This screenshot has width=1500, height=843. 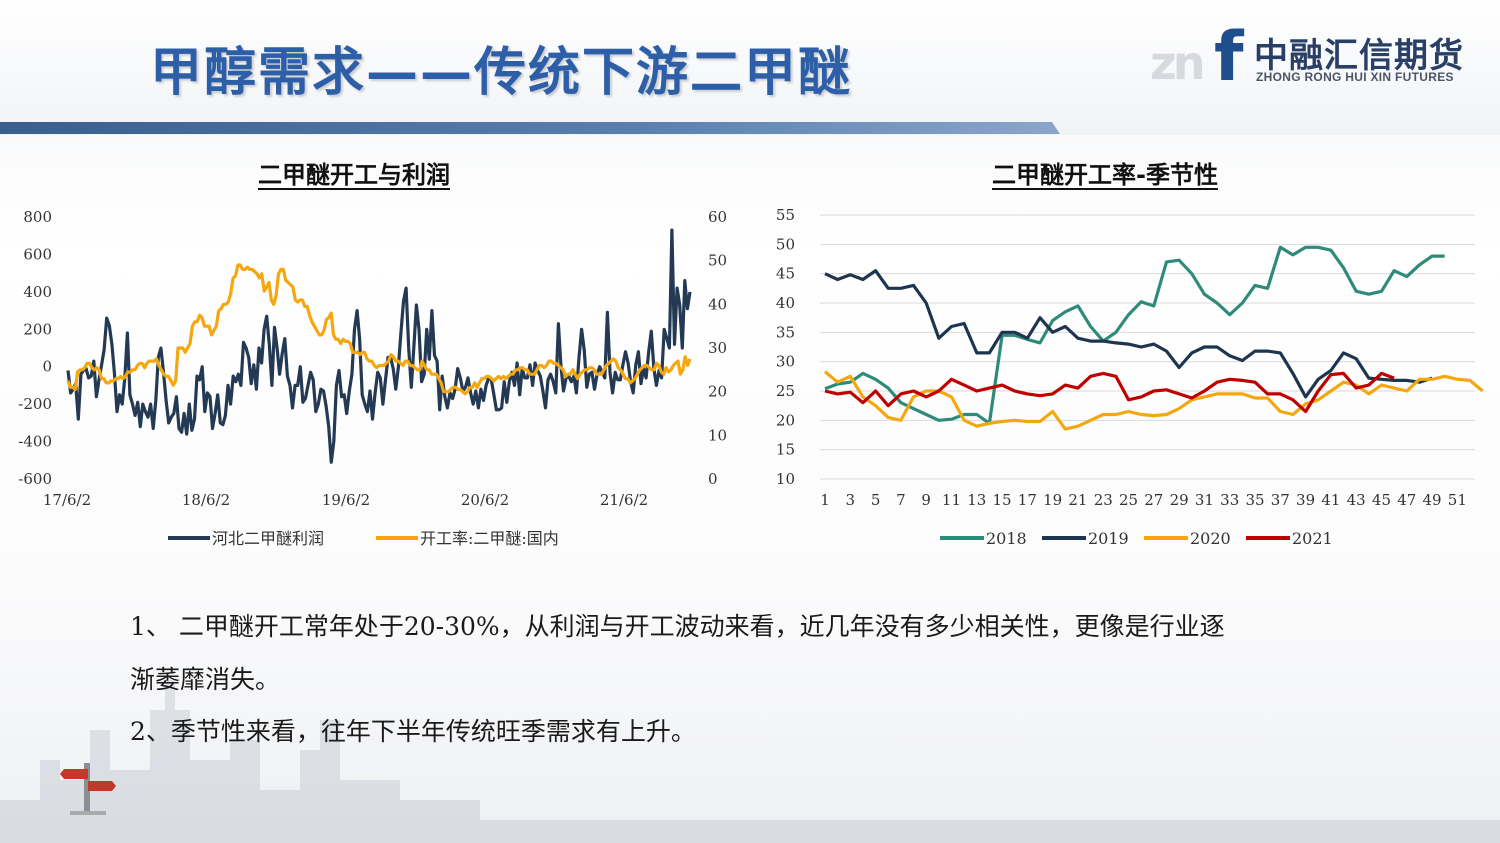 What do you see at coordinates (901, 500) in the screenshot?
I see `x-tick-label: 7` at bounding box center [901, 500].